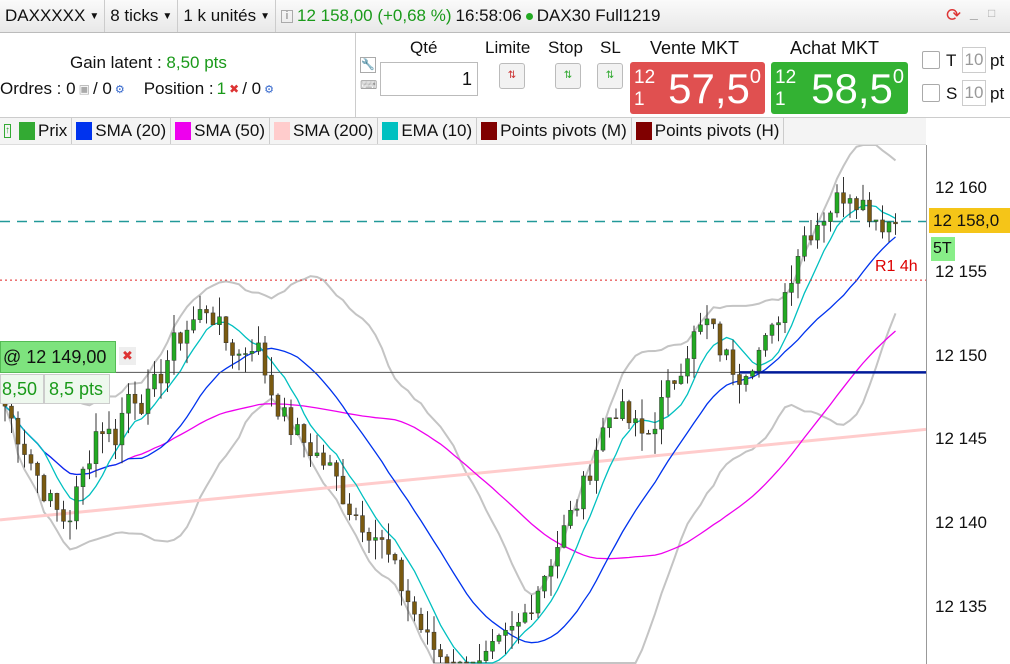 This screenshot has height=664, width=1010. I want to click on refresh-icon: ⟳, so click(954, 15).